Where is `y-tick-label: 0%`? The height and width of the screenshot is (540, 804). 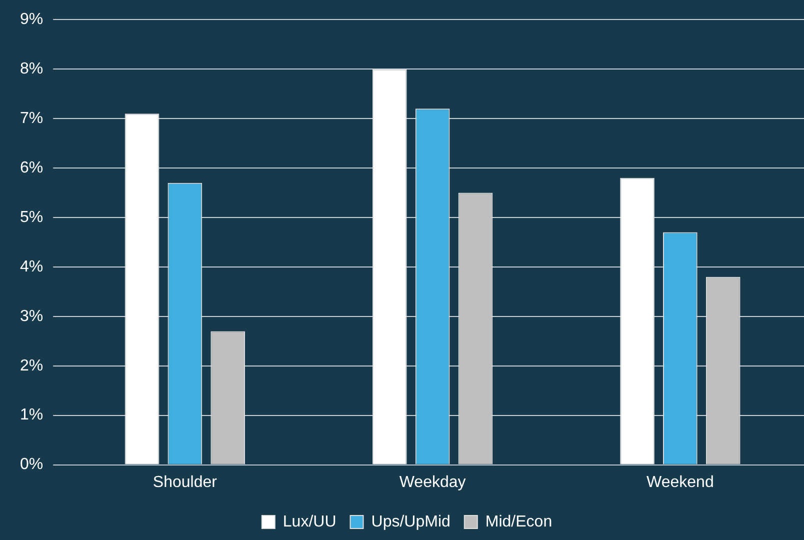
y-tick-label: 0% is located at coordinates (32, 465).